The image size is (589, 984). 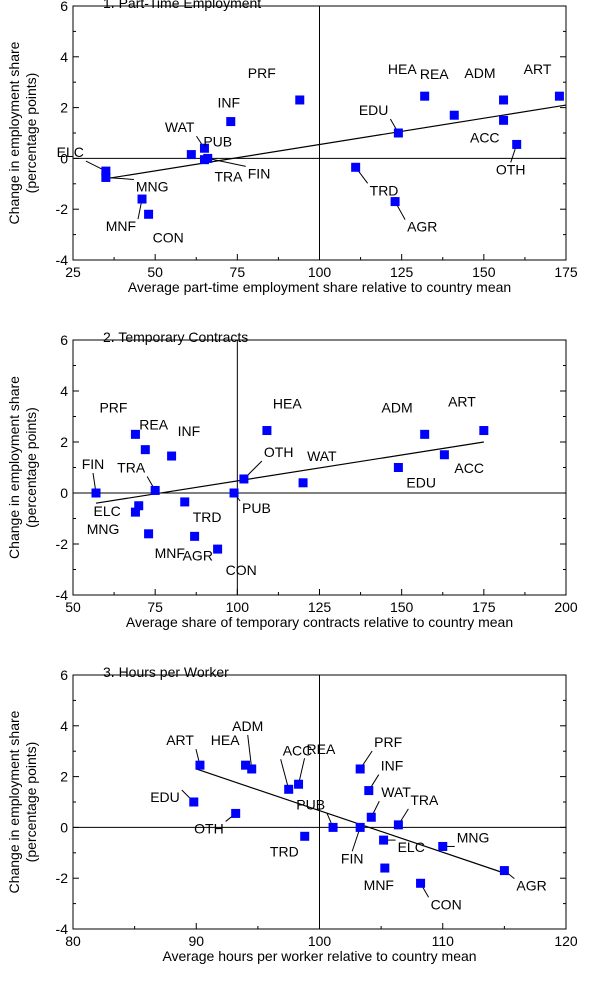 I want to click on x-tick-label: 200, so click(x=566, y=607).